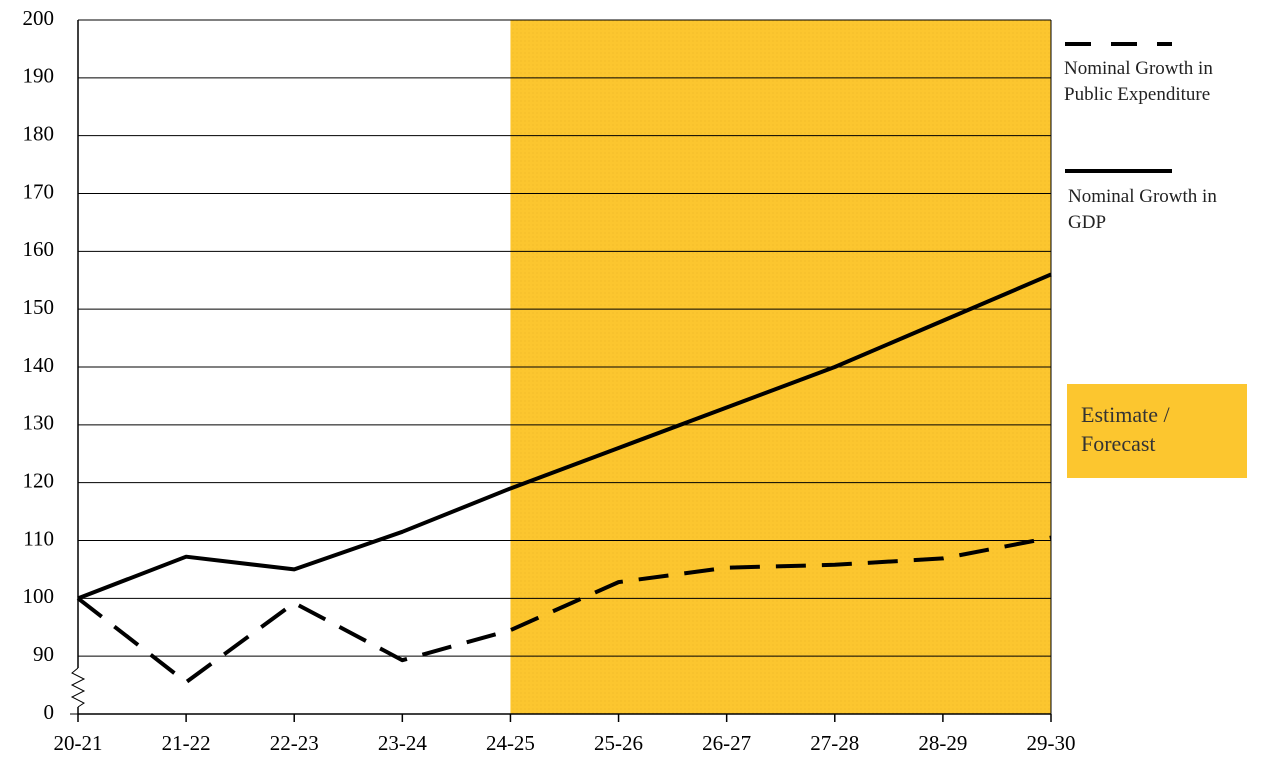  Describe the element at coordinates (1142, 209) in the screenshot. I see `legend-label: Nominal Growth in GDP` at that location.